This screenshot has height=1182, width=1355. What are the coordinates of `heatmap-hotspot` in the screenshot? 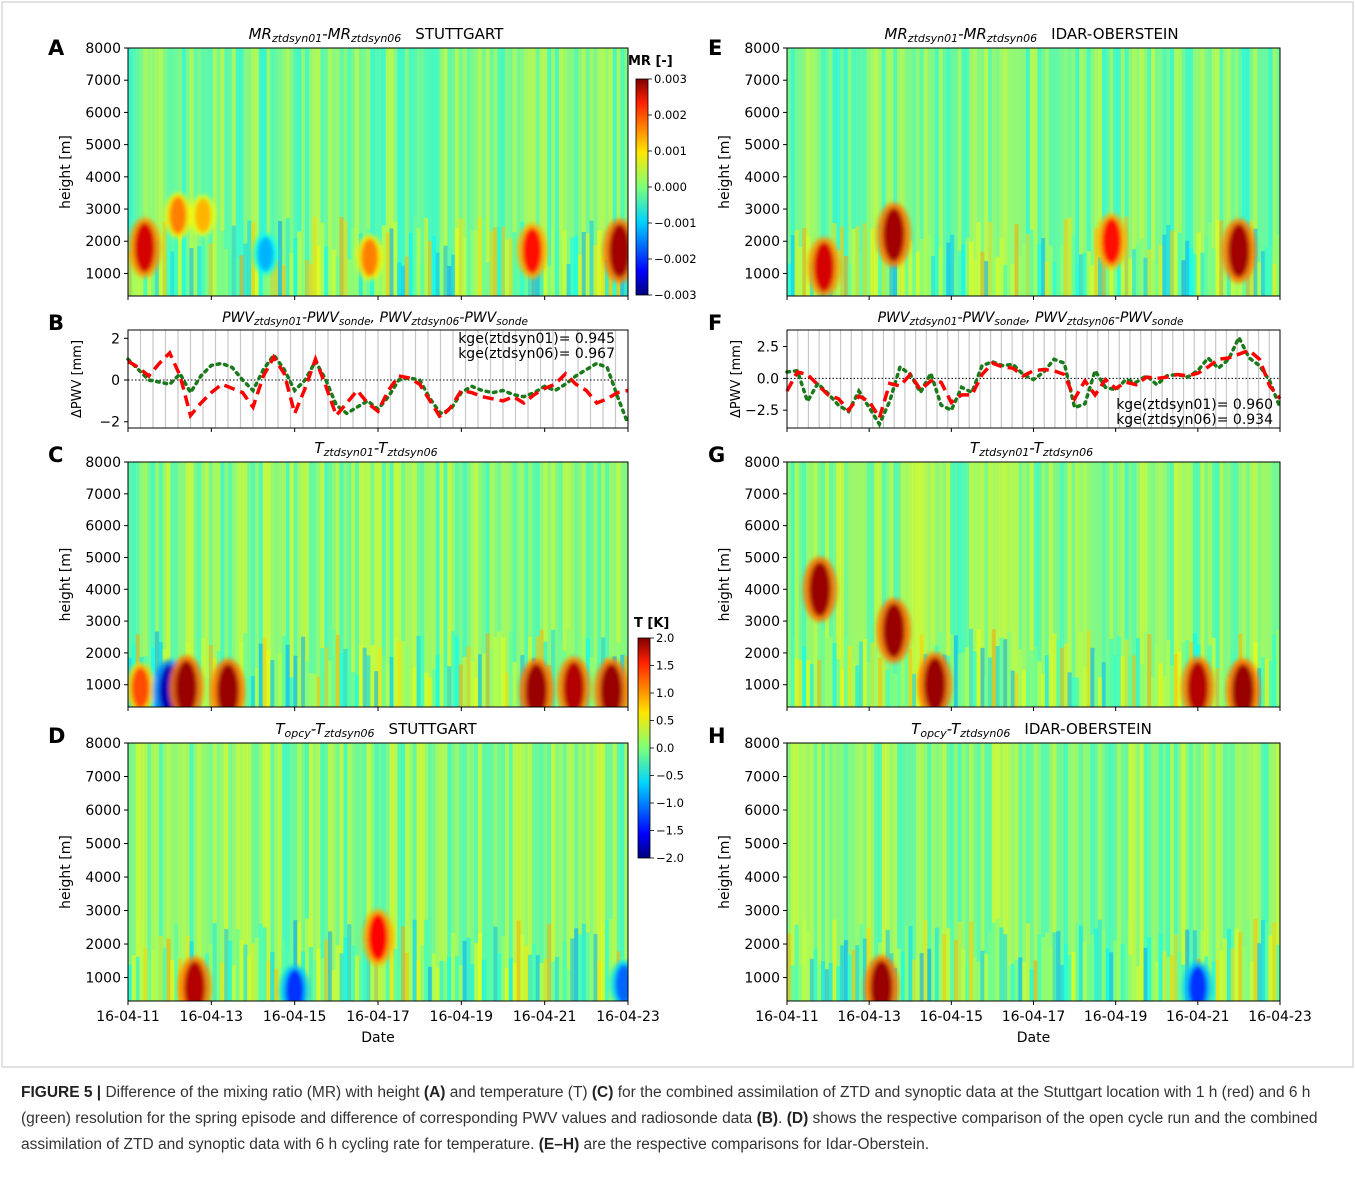 It's located at (536, 685).